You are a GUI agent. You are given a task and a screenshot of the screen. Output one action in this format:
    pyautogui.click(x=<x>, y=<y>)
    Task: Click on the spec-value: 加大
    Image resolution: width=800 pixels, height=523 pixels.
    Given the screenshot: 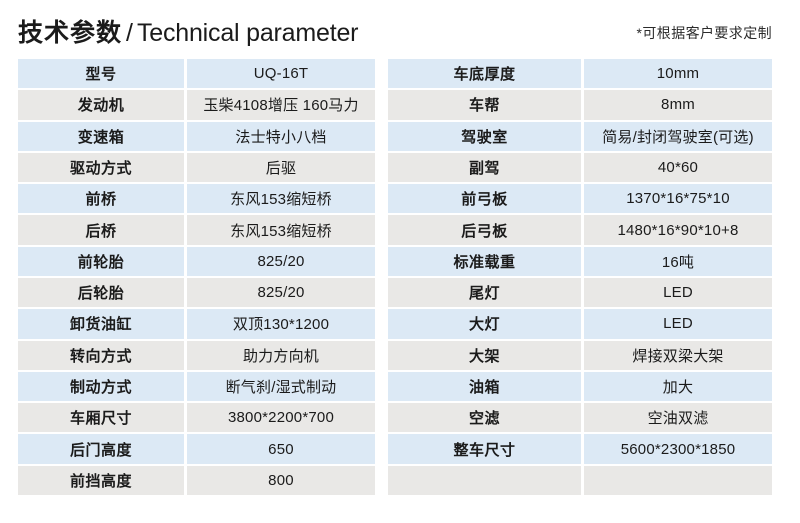 What is the action you would take?
    pyautogui.click(x=678, y=386)
    